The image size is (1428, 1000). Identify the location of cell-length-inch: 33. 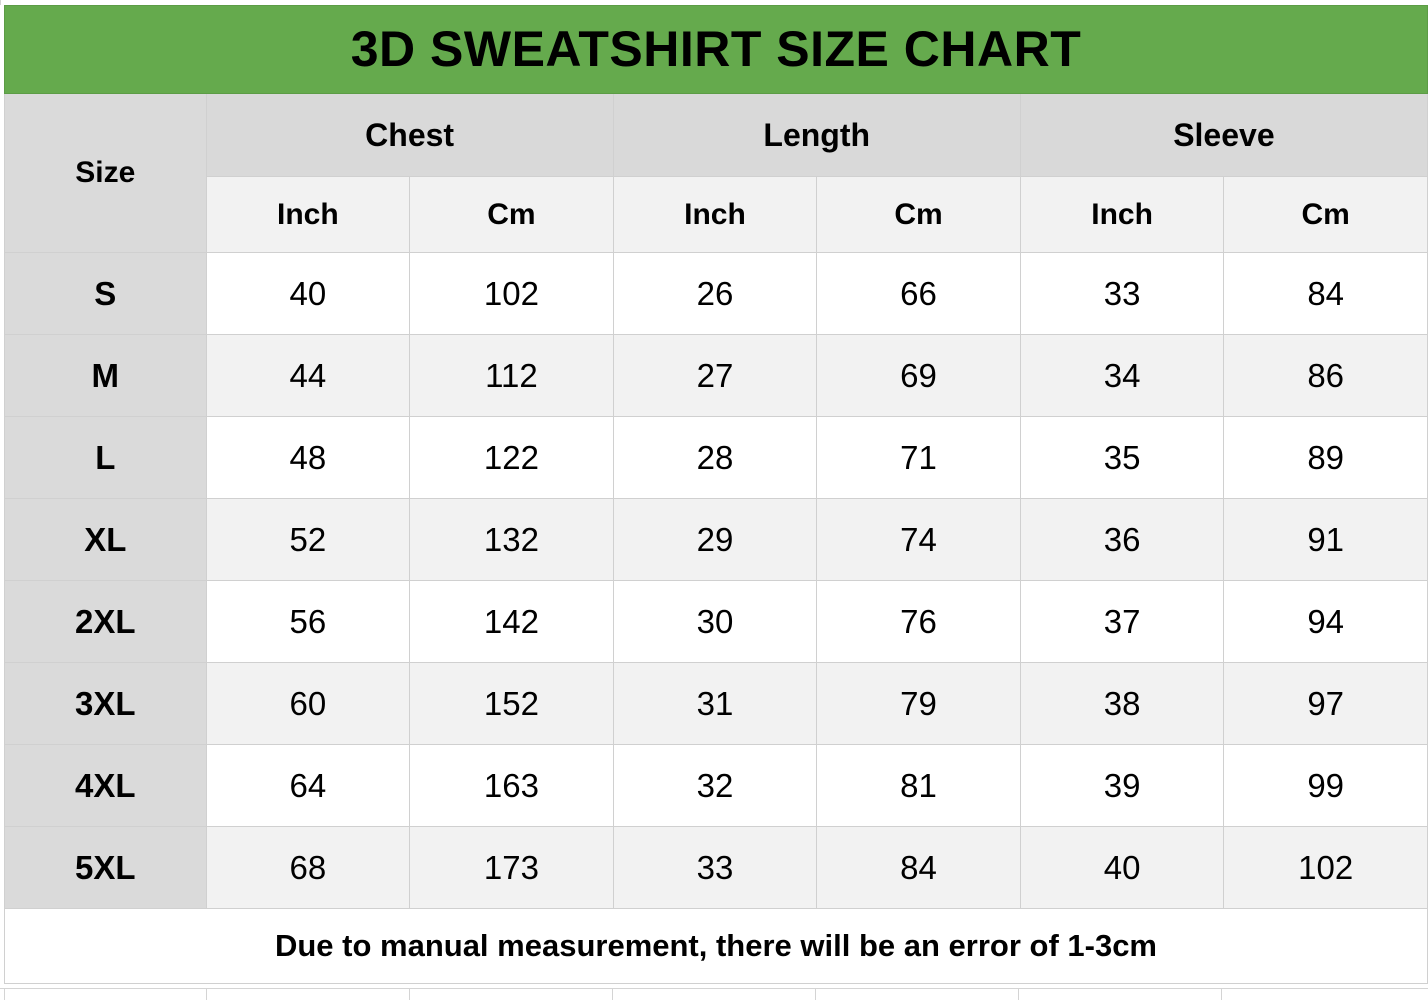
(715, 867).